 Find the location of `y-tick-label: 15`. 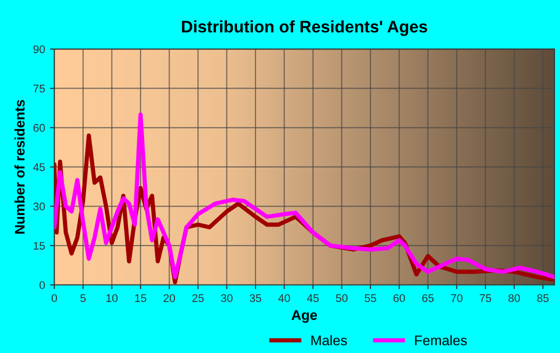

y-tick-label: 15 is located at coordinates (39, 246).